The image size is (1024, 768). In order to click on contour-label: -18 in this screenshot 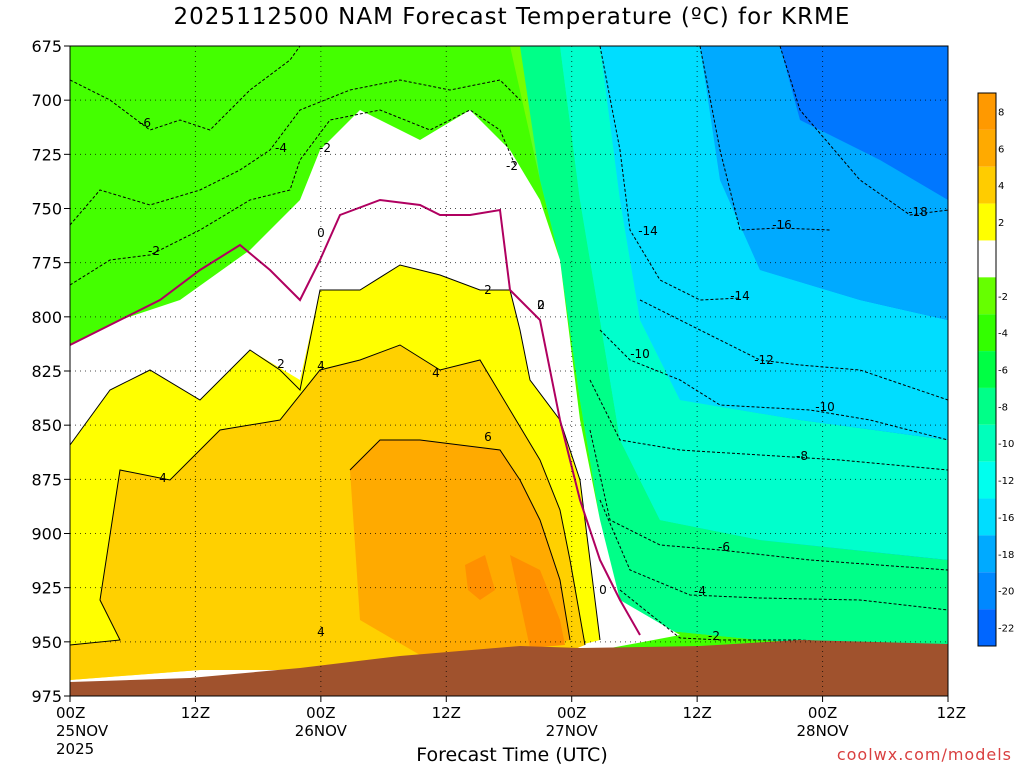, I will do `click(918, 212)`.